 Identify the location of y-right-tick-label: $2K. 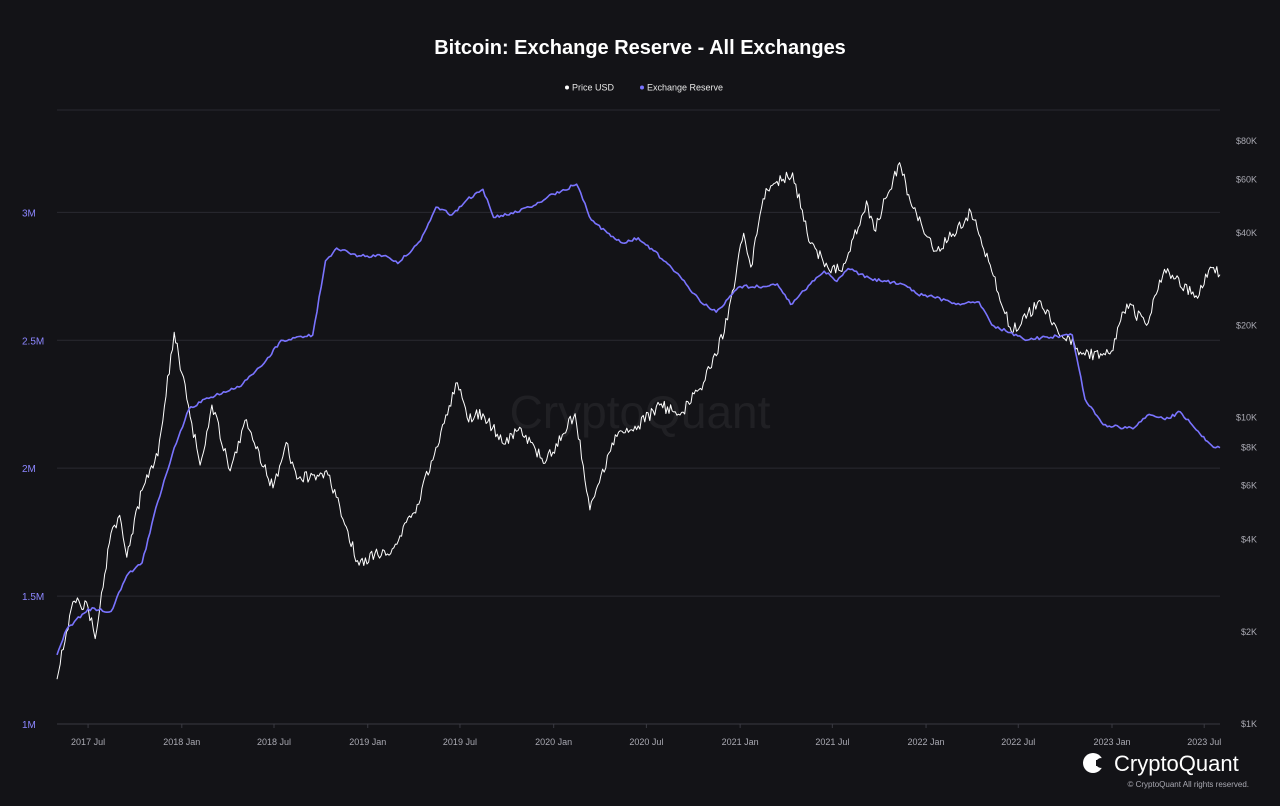
(1249, 632).